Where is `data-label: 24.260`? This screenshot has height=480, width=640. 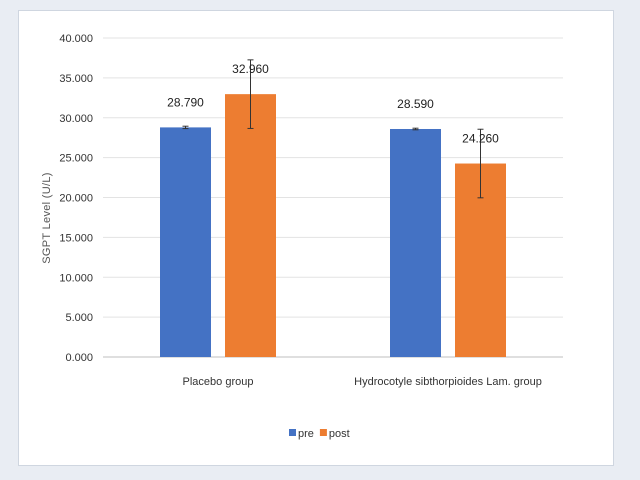 data-label: 24.260 is located at coordinates (480, 139).